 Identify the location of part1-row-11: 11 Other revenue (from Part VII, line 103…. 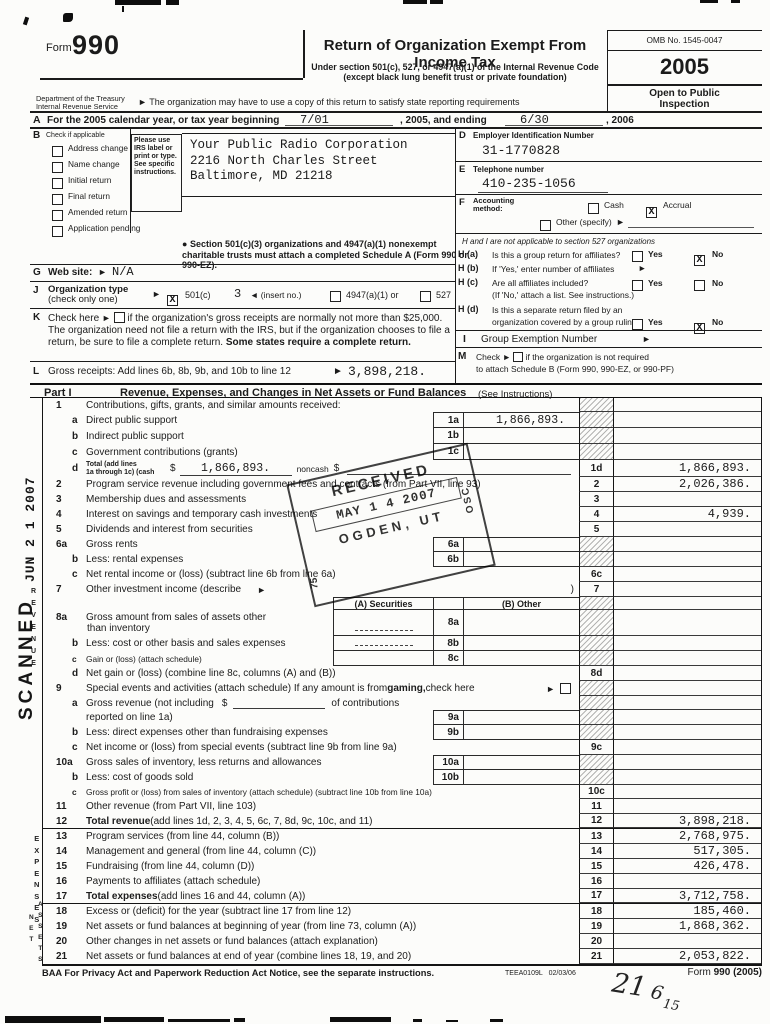
(402, 806).